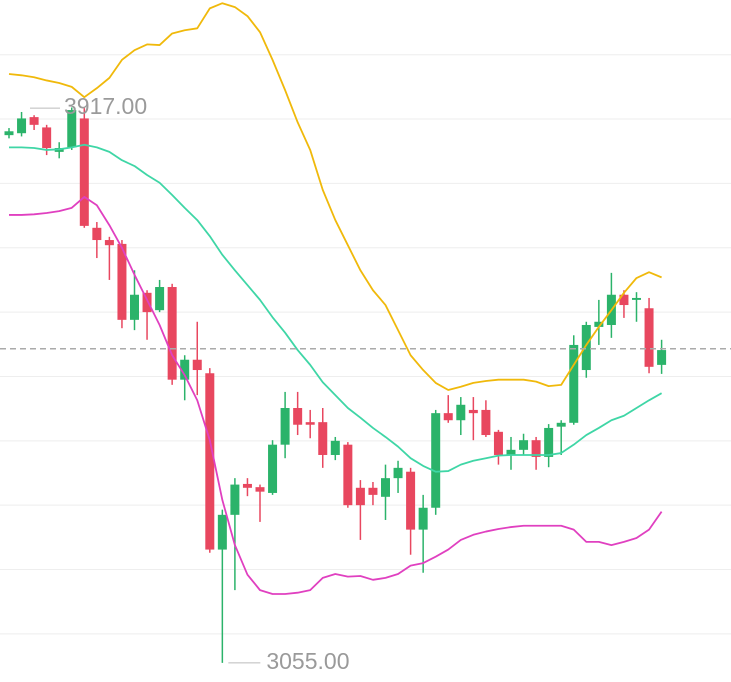  What do you see at coordinates (307, 661) in the screenshot?
I see `annotation-label: 3055.00` at bounding box center [307, 661].